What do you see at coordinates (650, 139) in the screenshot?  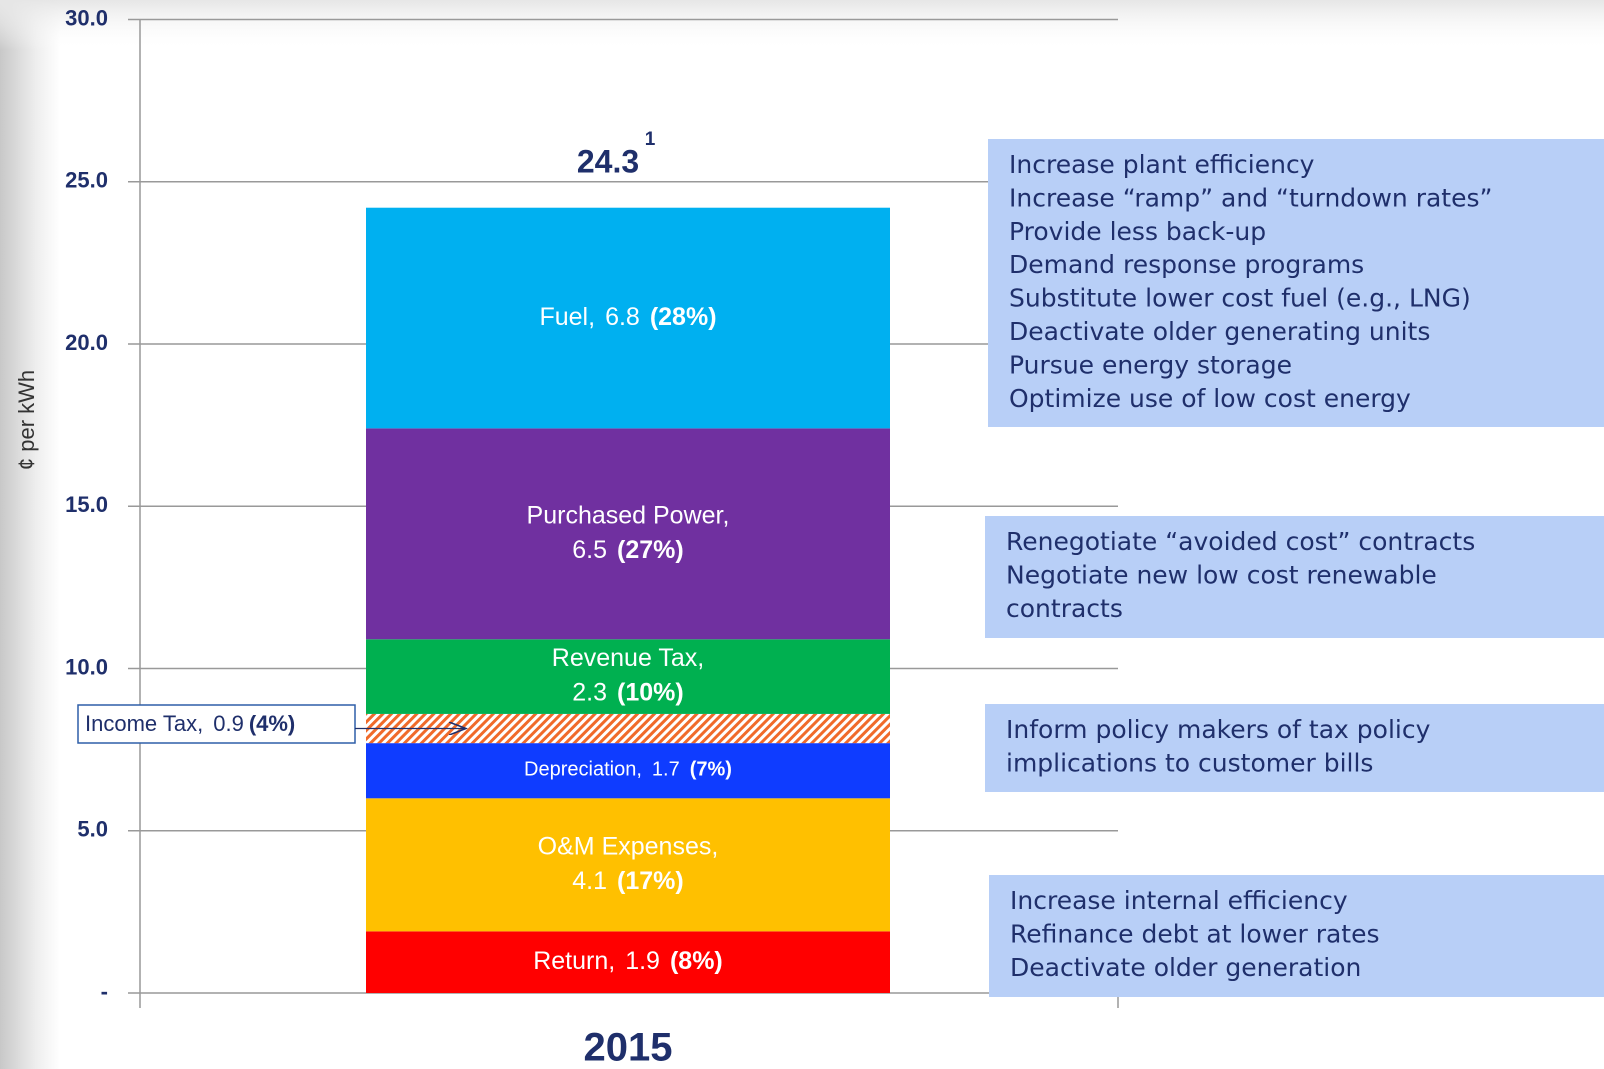 I see `total-note: 1` at bounding box center [650, 139].